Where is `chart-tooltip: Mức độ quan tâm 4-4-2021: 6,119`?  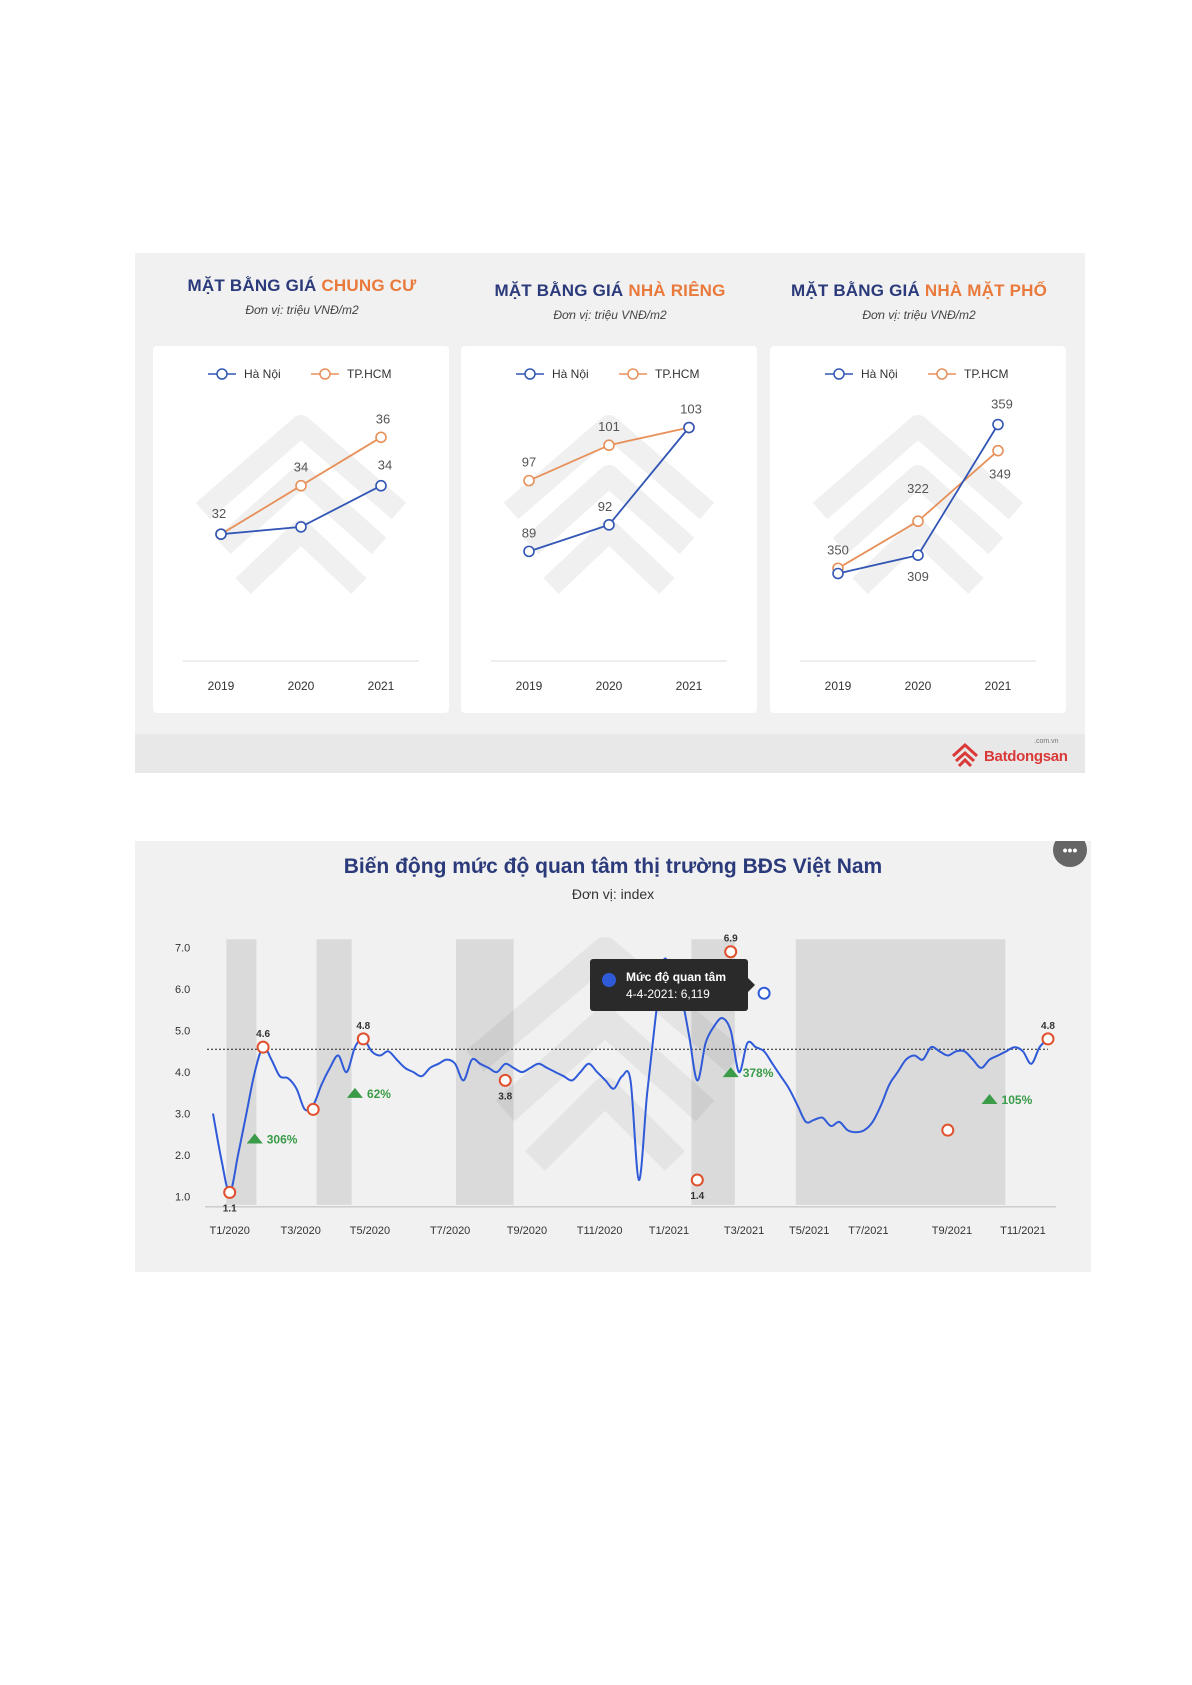
chart-tooltip: Mức độ quan tâm 4-4-2021: 6,119 is located at coordinates (672, 985).